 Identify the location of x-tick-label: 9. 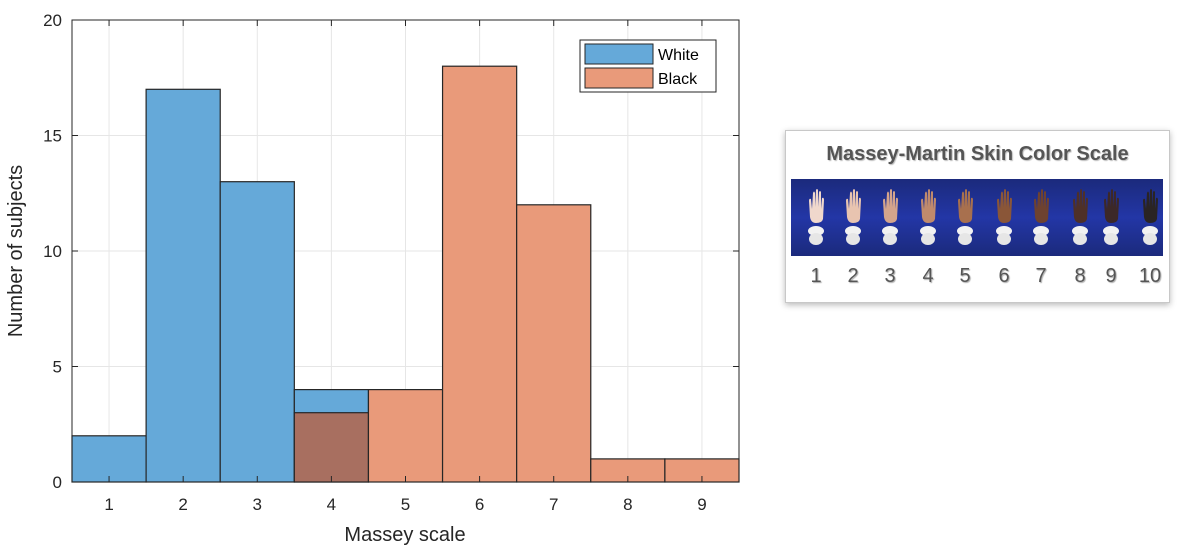
(701, 504).